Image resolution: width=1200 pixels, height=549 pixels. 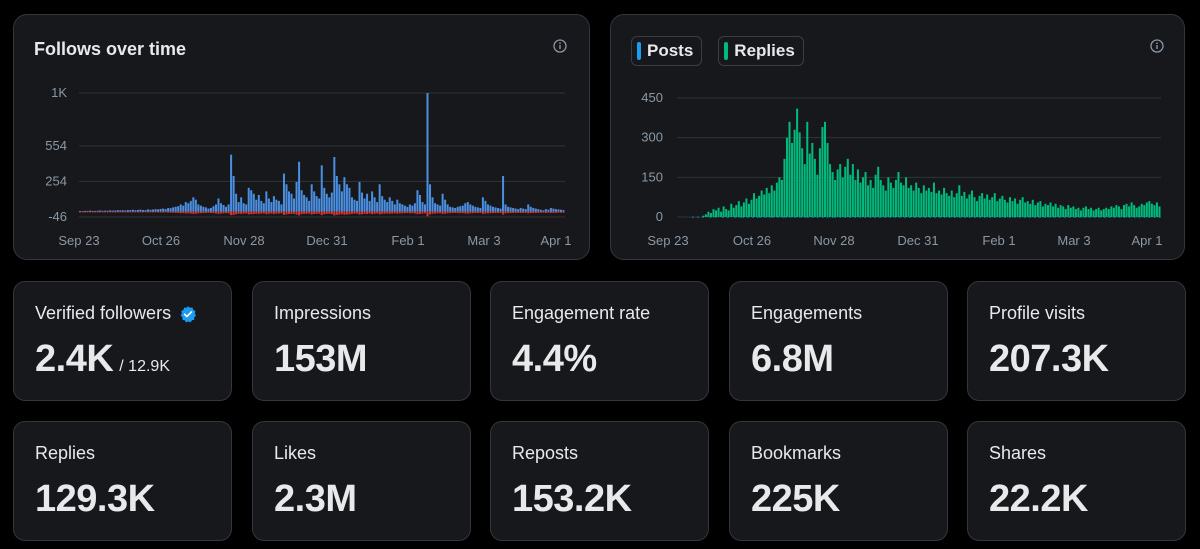 What do you see at coordinates (59, 92) in the screenshot?
I see `y-tick-label: 1K` at bounding box center [59, 92].